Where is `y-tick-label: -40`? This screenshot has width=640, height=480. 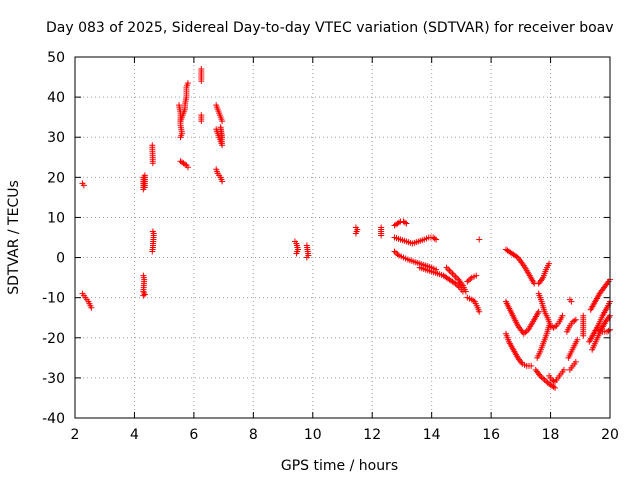
y-tick-label: -40 is located at coordinates (53, 419).